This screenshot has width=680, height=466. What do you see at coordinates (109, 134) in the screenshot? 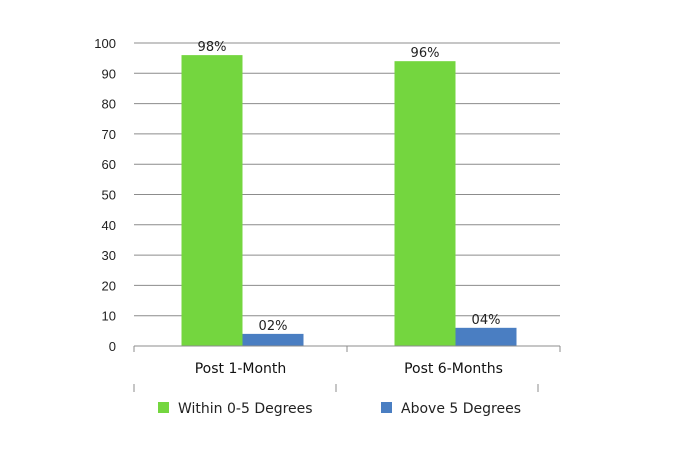
I see `y-tick-label: 70` at bounding box center [109, 134].